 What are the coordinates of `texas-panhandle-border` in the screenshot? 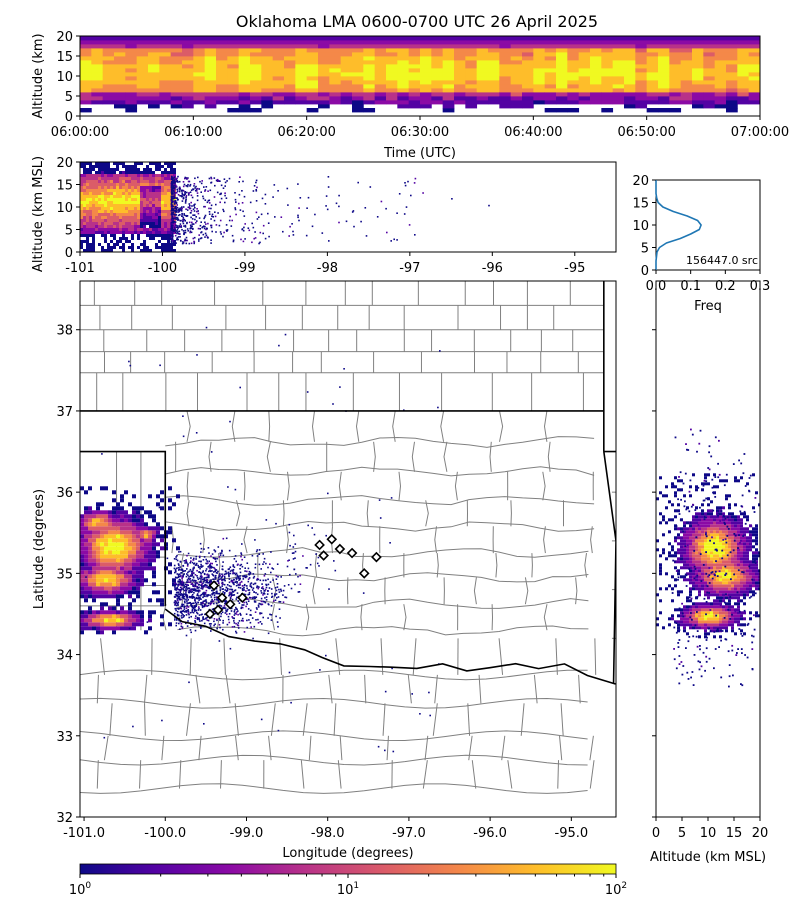 It's located at (123, 528).